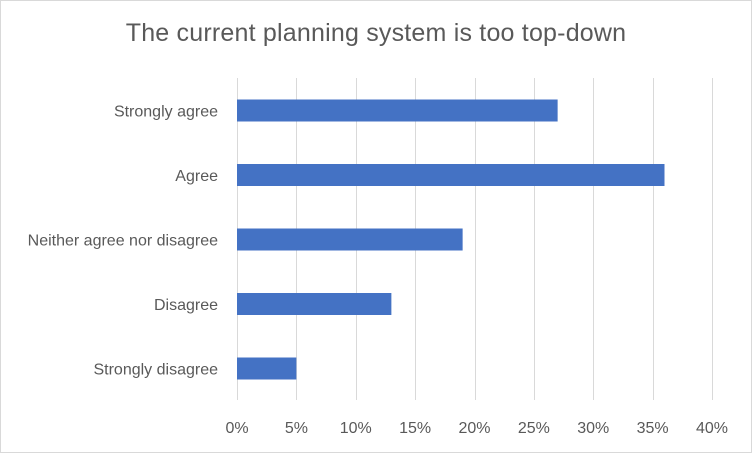 This screenshot has width=752, height=453. I want to click on x-tick-label: 25%, so click(534, 428).